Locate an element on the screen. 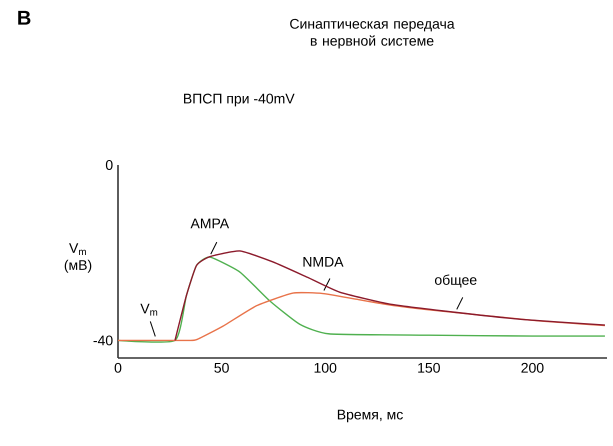  y-axis-title: V$_{m}$ (мВ) is located at coordinates (78, 258).